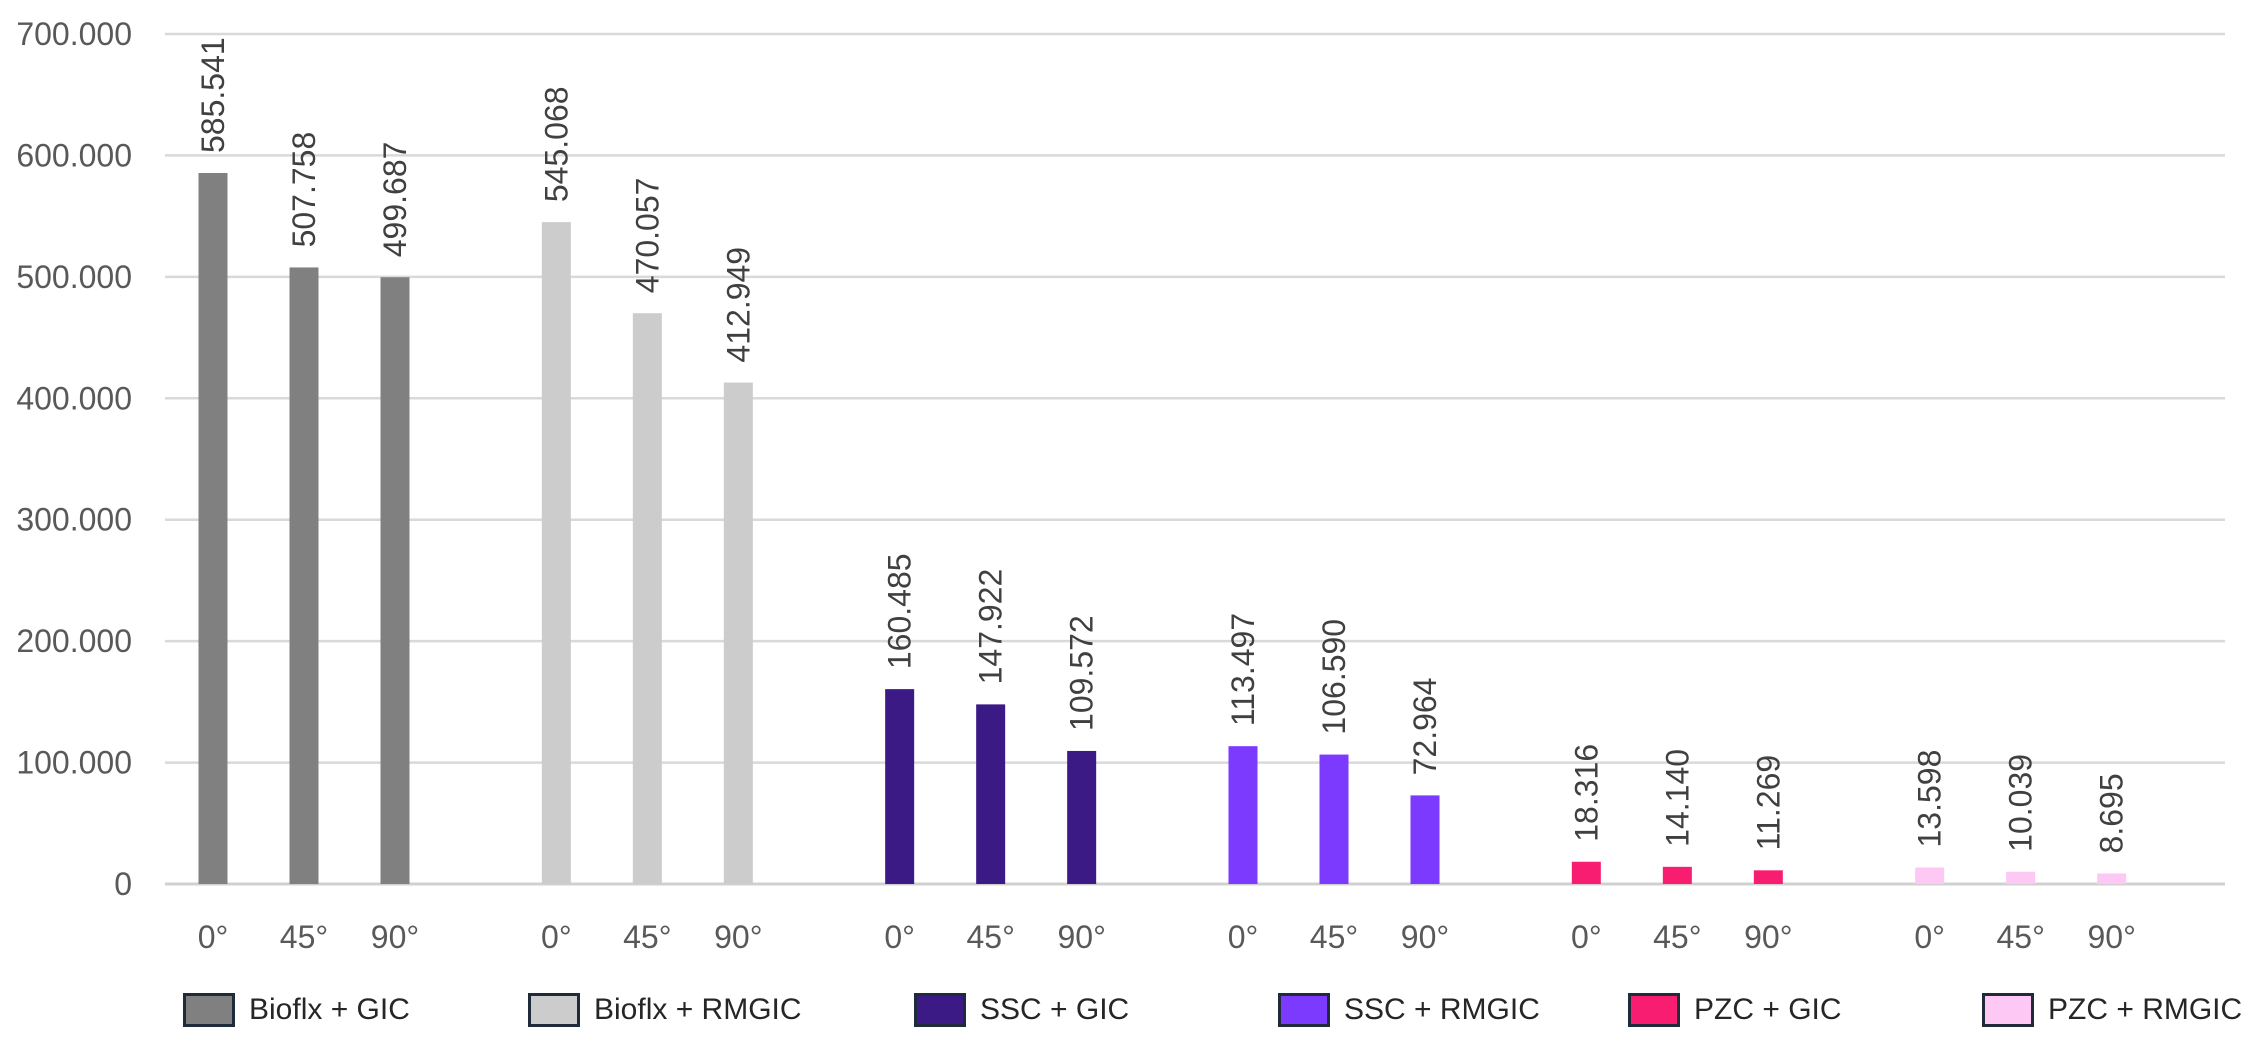  I want to click on y-tick-label: 700.000, so click(74, 34).